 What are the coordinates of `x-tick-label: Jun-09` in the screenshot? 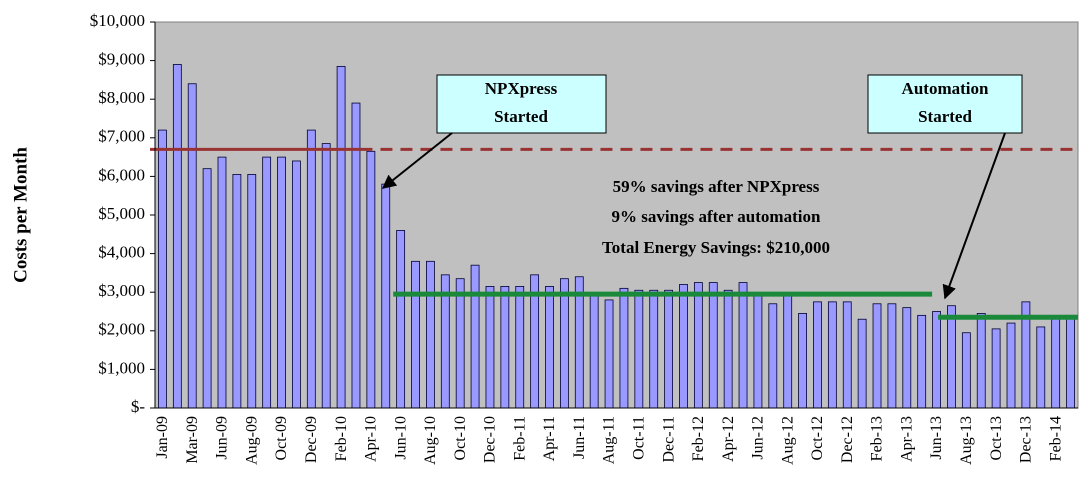 It's located at (222, 438).